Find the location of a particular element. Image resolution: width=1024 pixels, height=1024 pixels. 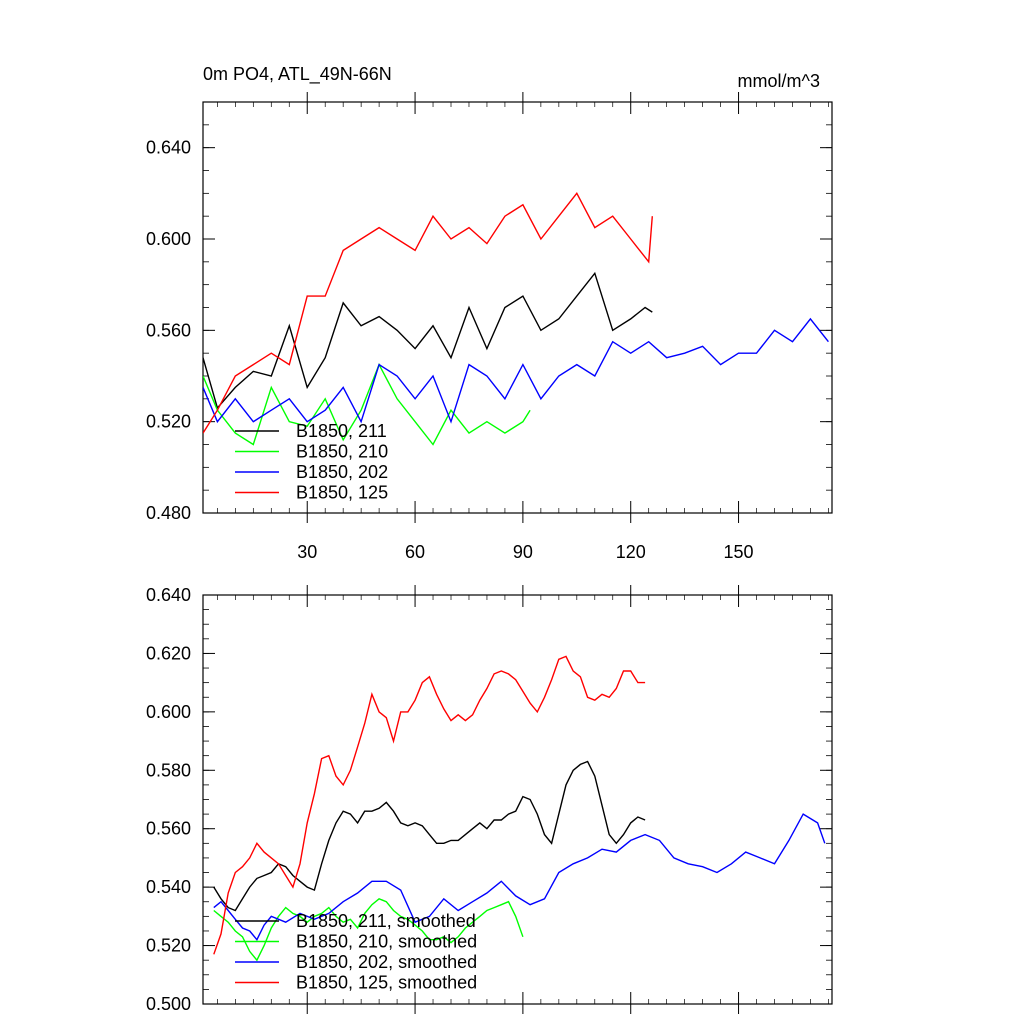

legend-label: B1850, 202 is located at coordinates (342, 472).